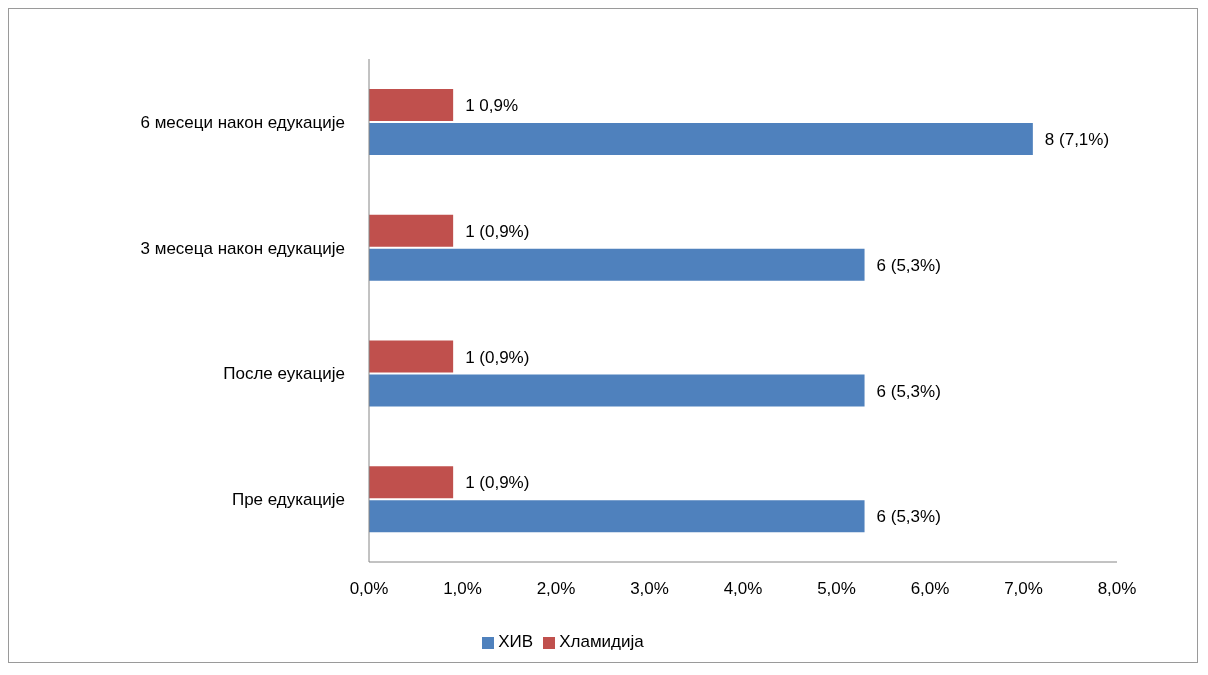  What do you see at coordinates (516, 641) in the screenshot?
I see `legend-label: ХИВ` at bounding box center [516, 641].